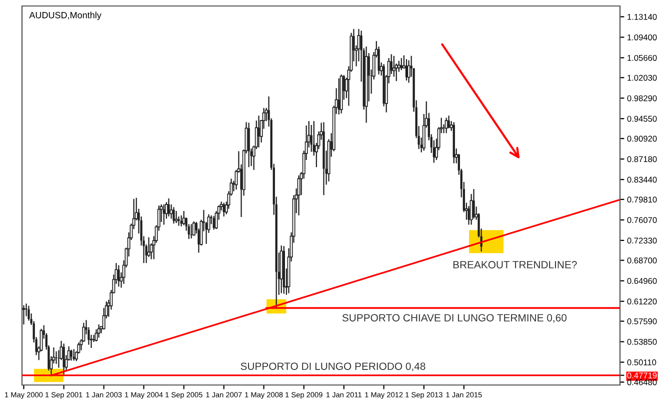 The height and width of the screenshot is (401, 672). What do you see at coordinates (642, 159) in the screenshot?
I see `y-tick-label: 0.87180` at bounding box center [642, 159].